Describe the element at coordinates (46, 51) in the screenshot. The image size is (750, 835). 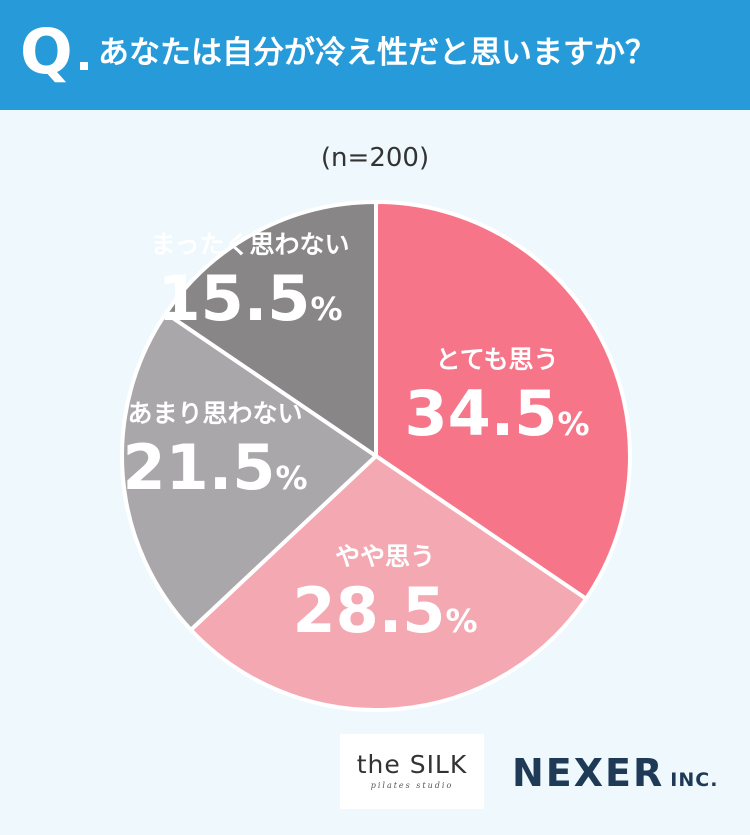
I see `q-mark: Q` at that location.